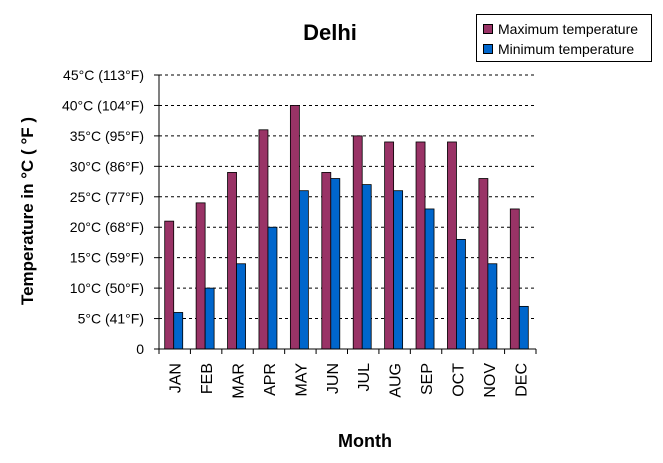 Image resolution: width=663 pixels, height=463 pixels. Describe the element at coordinates (301, 380) in the screenshot. I see `x-tick-label: MAY` at that location.